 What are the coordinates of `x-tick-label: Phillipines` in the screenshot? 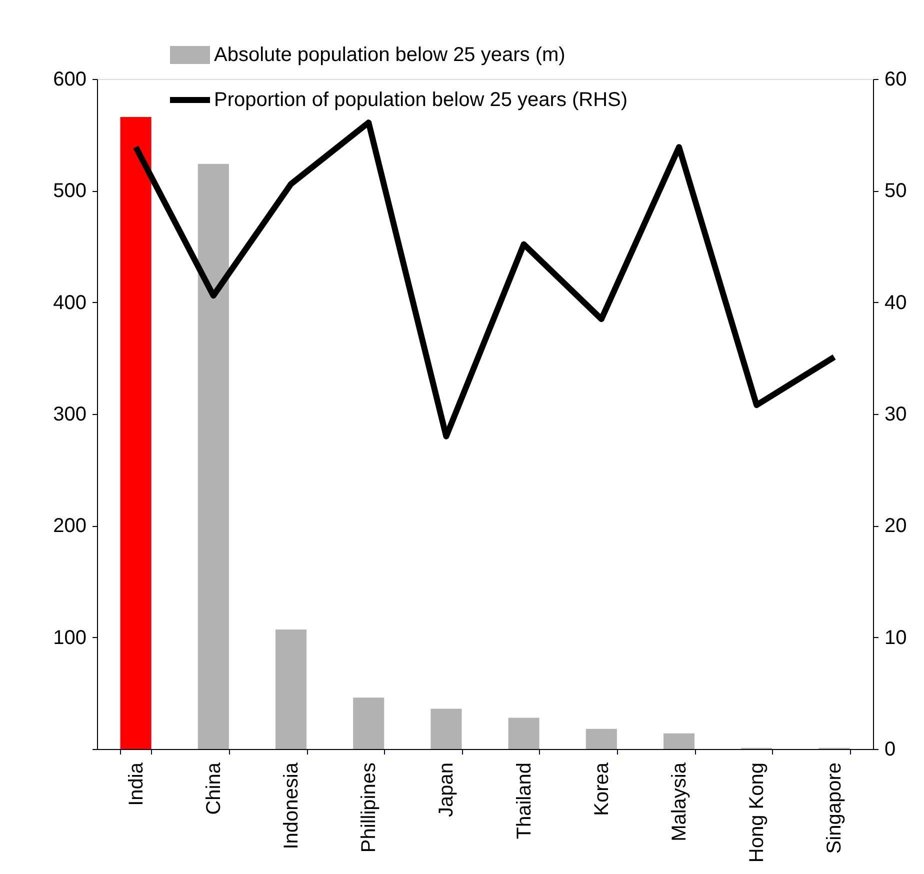 It's located at (369, 807).